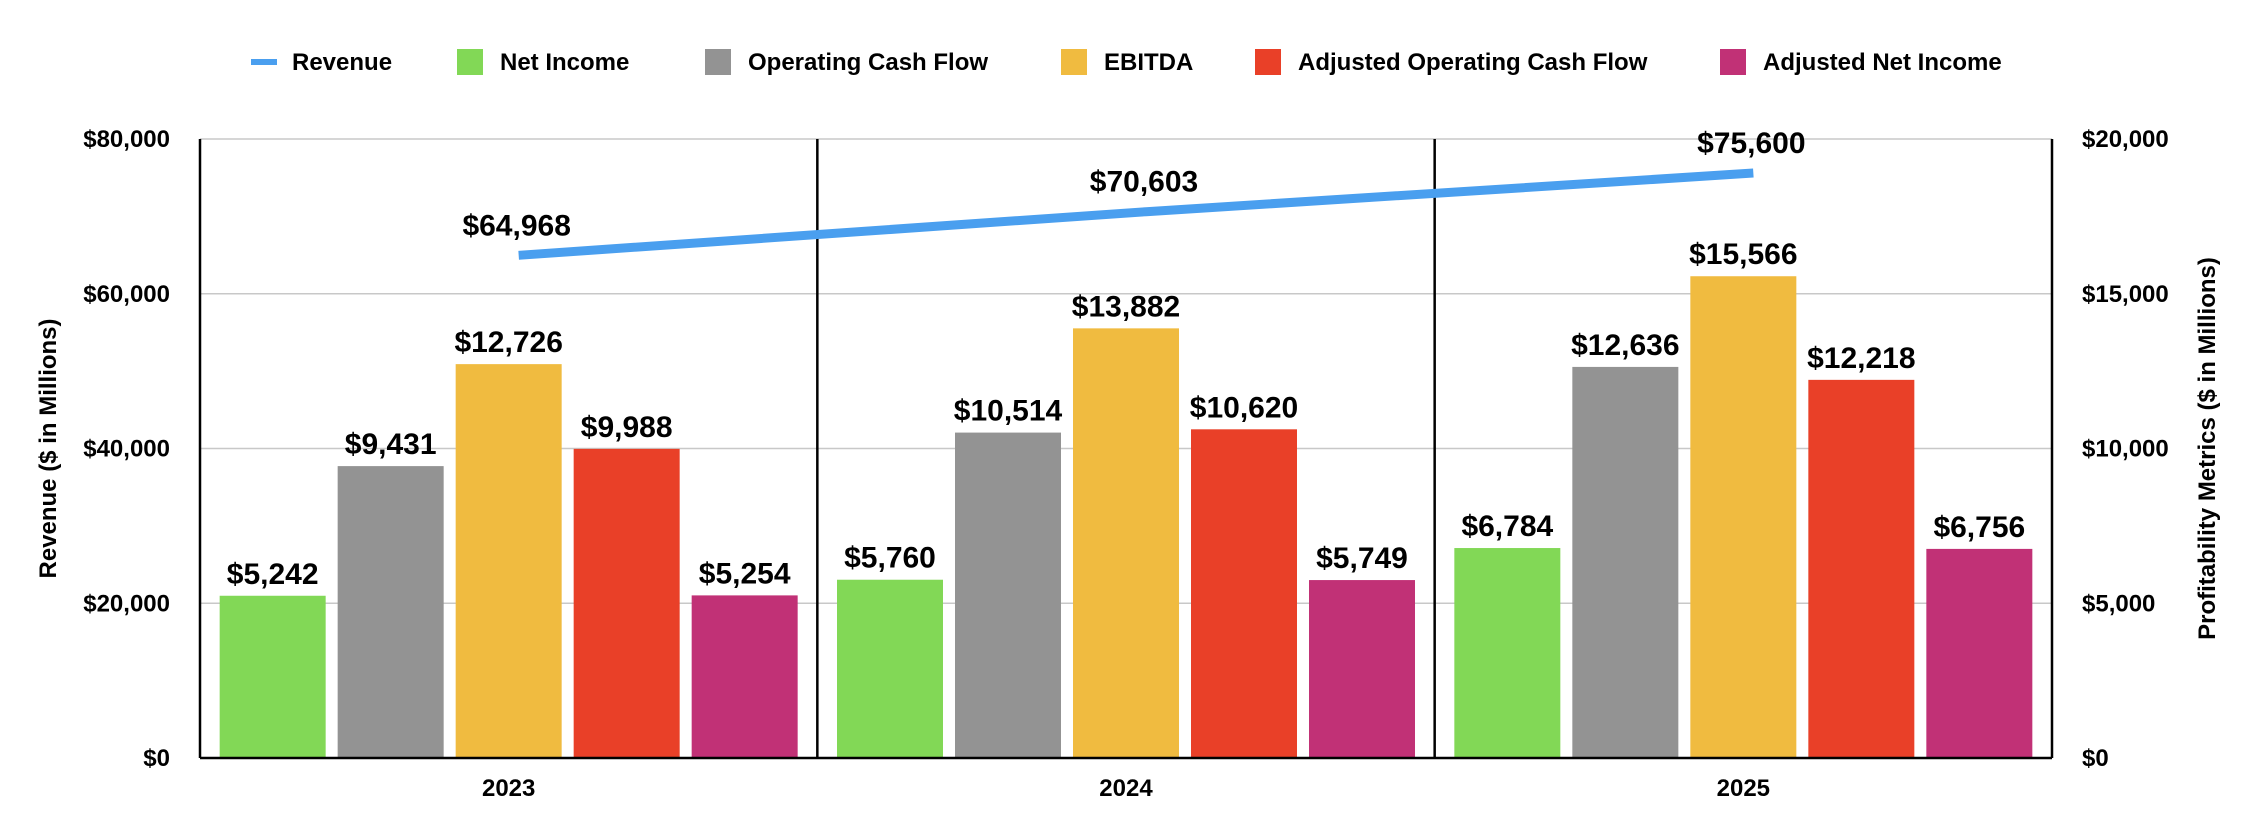 This screenshot has width=2252, height=835. What do you see at coordinates (2118, 603) in the screenshot?
I see `right-tick-label: $5,000` at bounding box center [2118, 603].